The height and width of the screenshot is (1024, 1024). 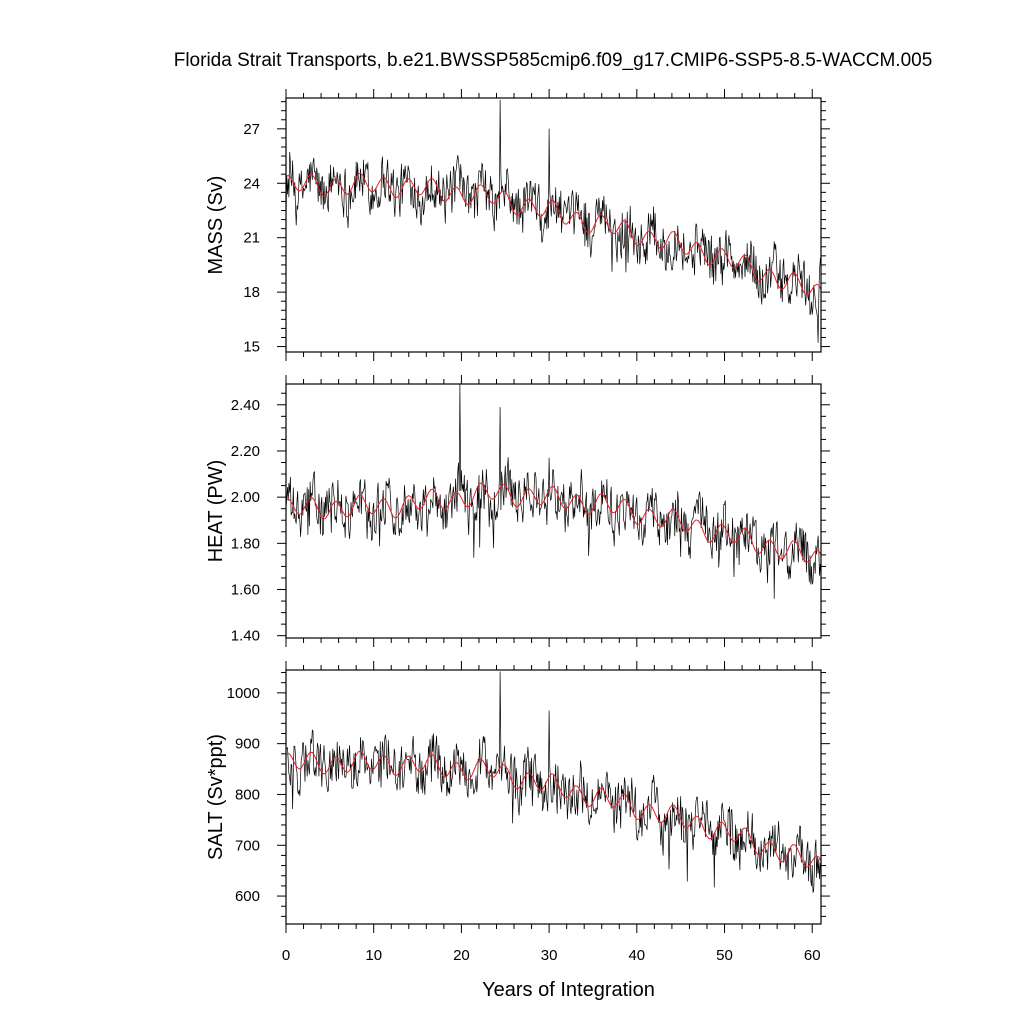 What do you see at coordinates (216, 797) in the screenshot?
I see `y-axis-label: SALT (Sv*ppt)` at bounding box center [216, 797].